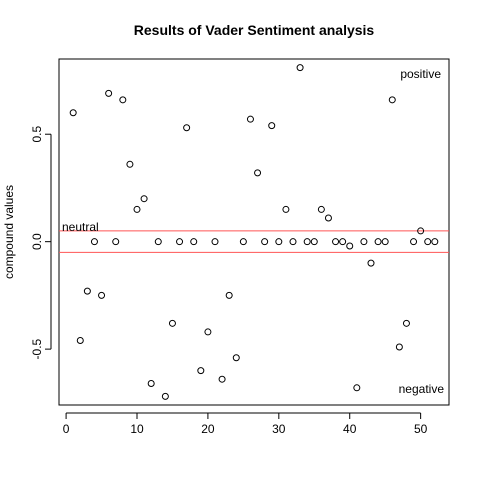 The image size is (480, 480). Describe the element at coordinates (350, 429) in the screenshot. I see `x-tick-label: 40` at that location.